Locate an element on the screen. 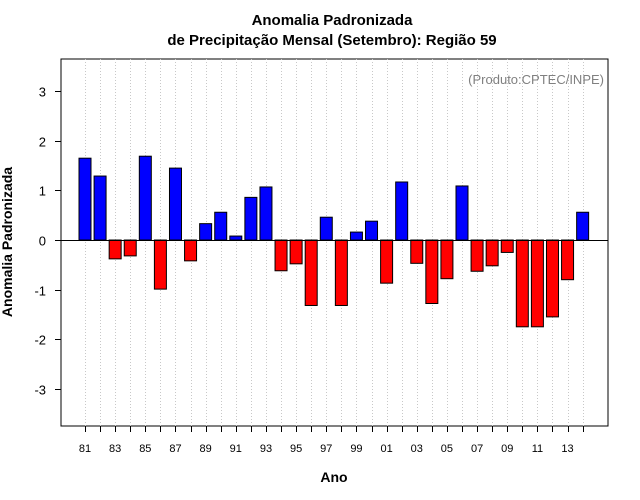 This screenshot has height=500, width=640. x-tick-label: 03 is located at coordinates (417, 449).